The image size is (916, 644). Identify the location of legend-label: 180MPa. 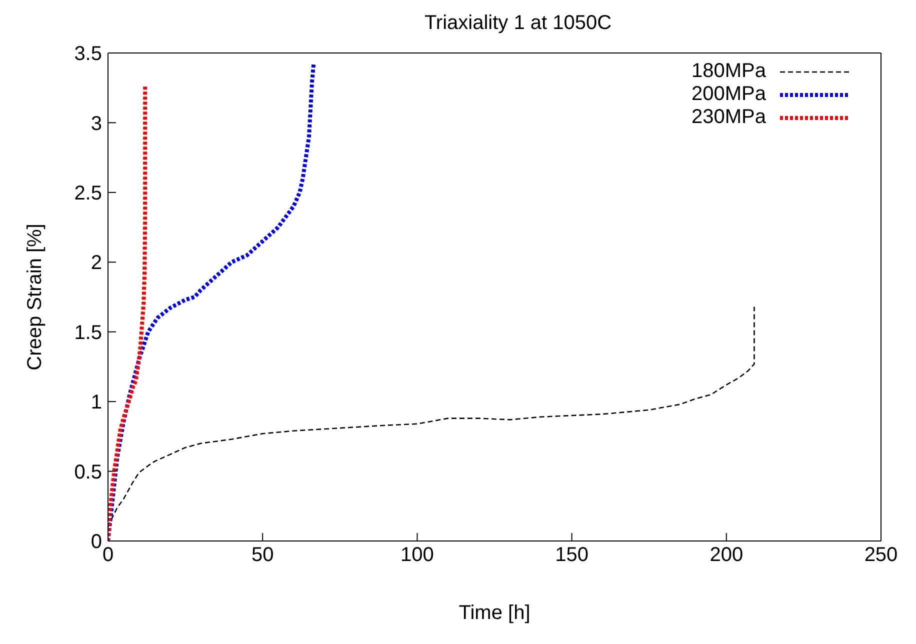
(728, 71).